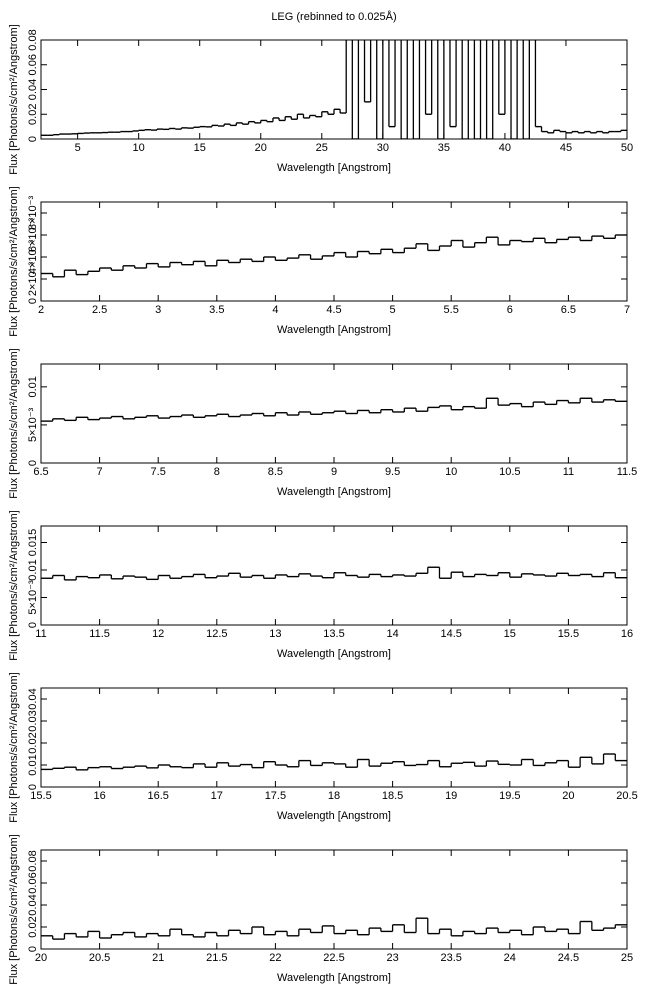  I want to click on chart-title: LEG (rebinned to 0.025Å), so click(333, 16).